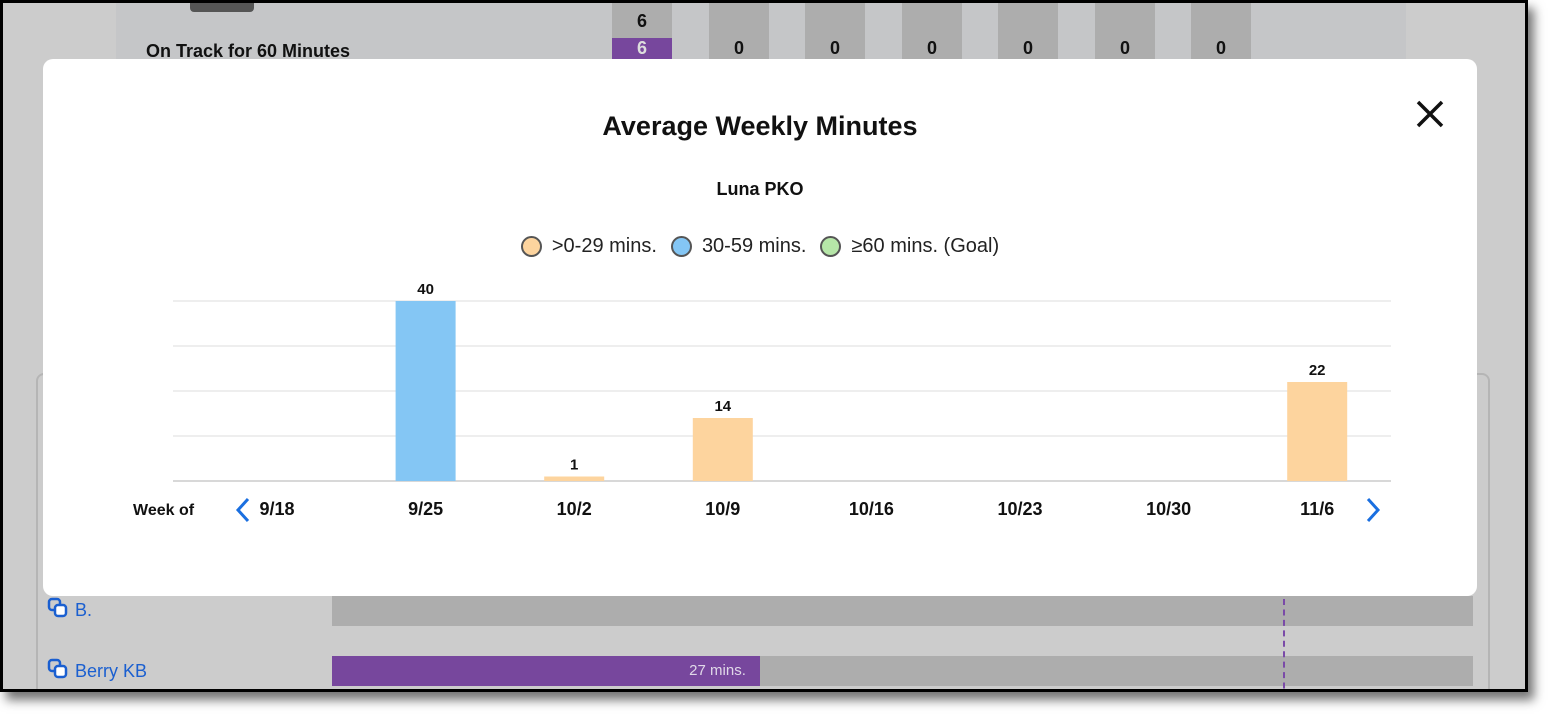 This screenshot has width=1548, height=714. What do you see at coordinates (69, 610) in the screenshot?
I see `student-link: B.` at bounding box center [69, 610].